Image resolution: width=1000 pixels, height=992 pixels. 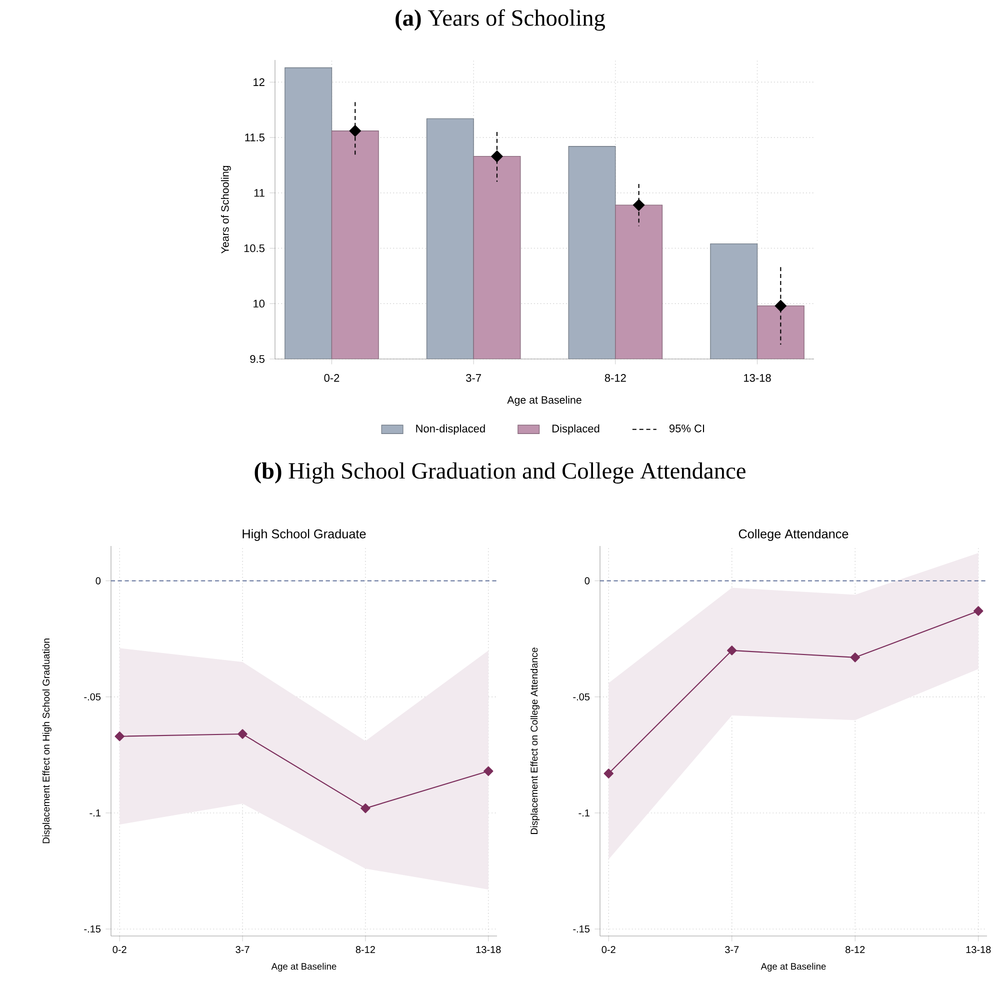 What do you see at coordinates (225, 210) in the screenshot?
I see `y-axis-title: Years of Schooling` at bounding box center [225, 210].